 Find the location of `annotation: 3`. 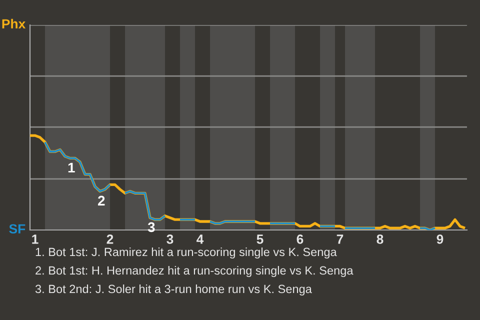

annotation: 3 is located at coordinates (151, 227).